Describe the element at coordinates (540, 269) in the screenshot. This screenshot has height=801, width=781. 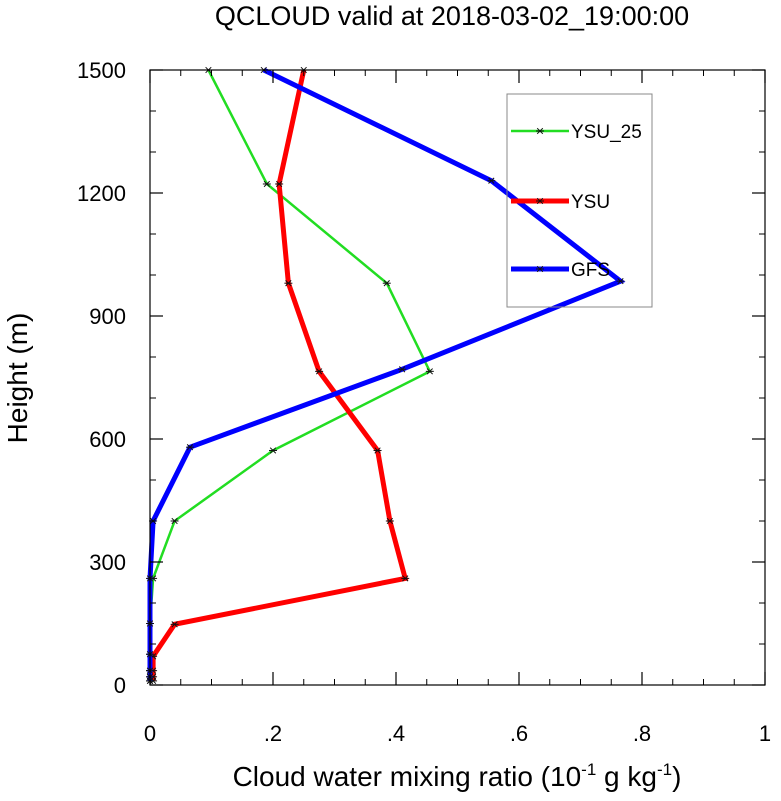
I see `legend-marker-gfs` at that location.